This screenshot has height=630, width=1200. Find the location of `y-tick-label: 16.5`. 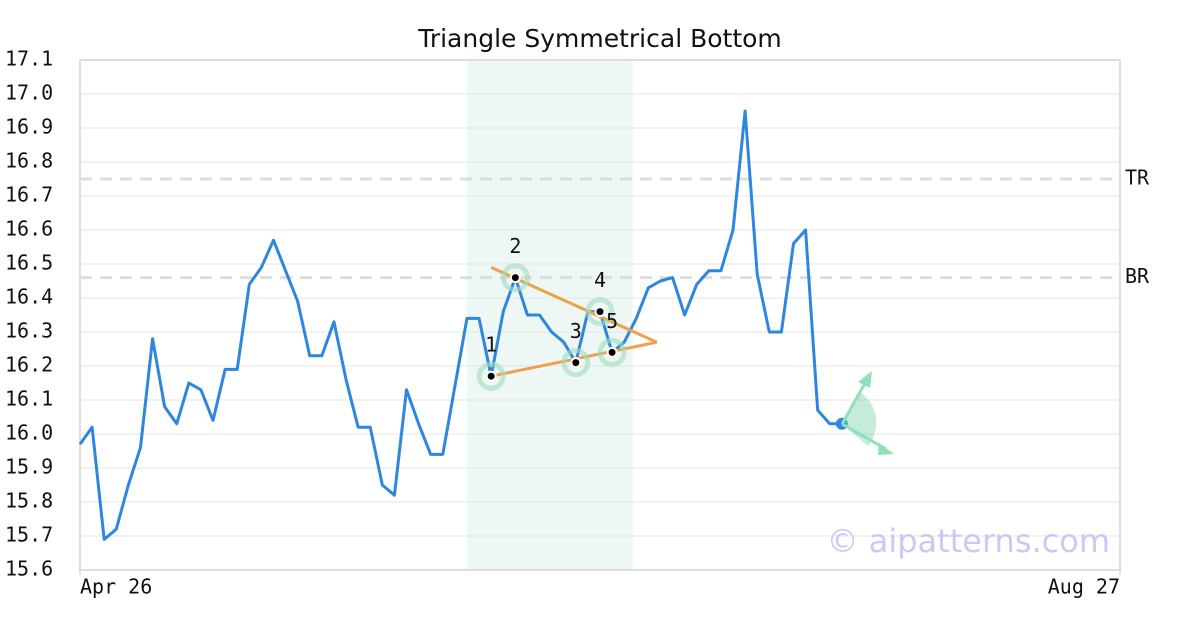

y-tick-label: 16.5 is located at coordinates (29, 263).